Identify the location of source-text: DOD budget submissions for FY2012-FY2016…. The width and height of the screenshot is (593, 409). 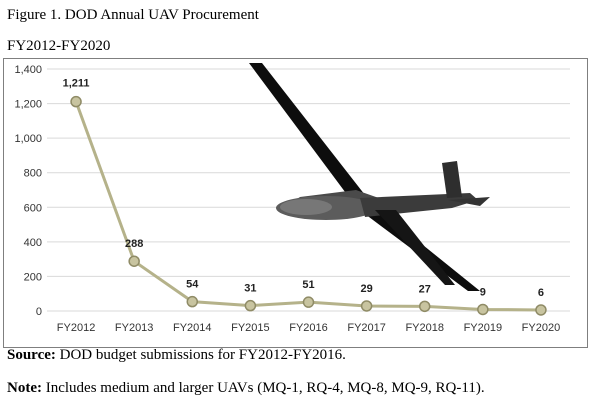
(200, 355).